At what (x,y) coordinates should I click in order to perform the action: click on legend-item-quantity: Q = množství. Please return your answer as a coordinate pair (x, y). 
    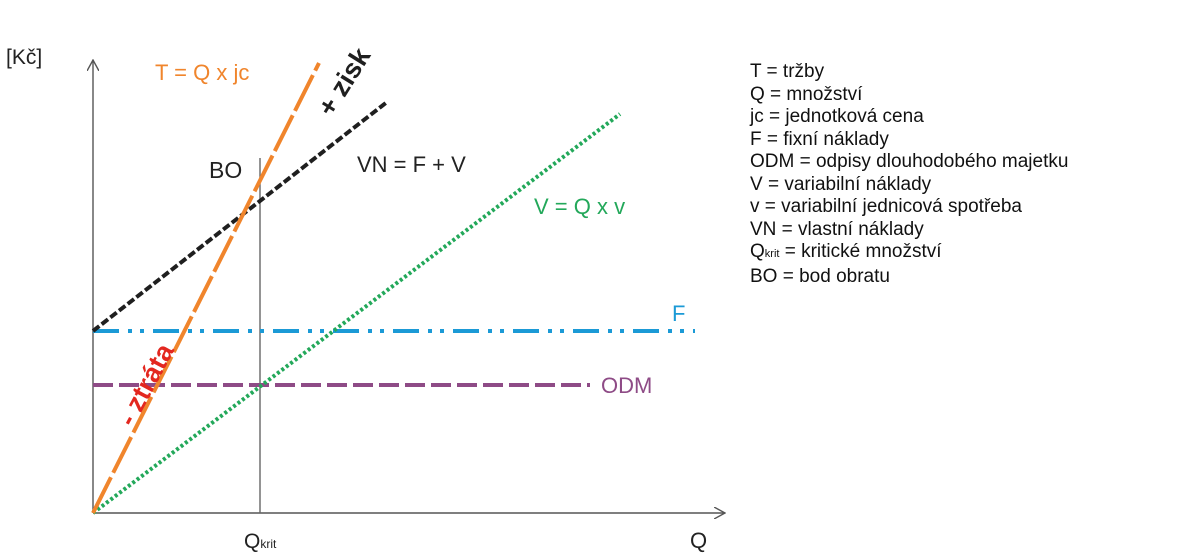
    Looking at the image, I should click on (806, 94).